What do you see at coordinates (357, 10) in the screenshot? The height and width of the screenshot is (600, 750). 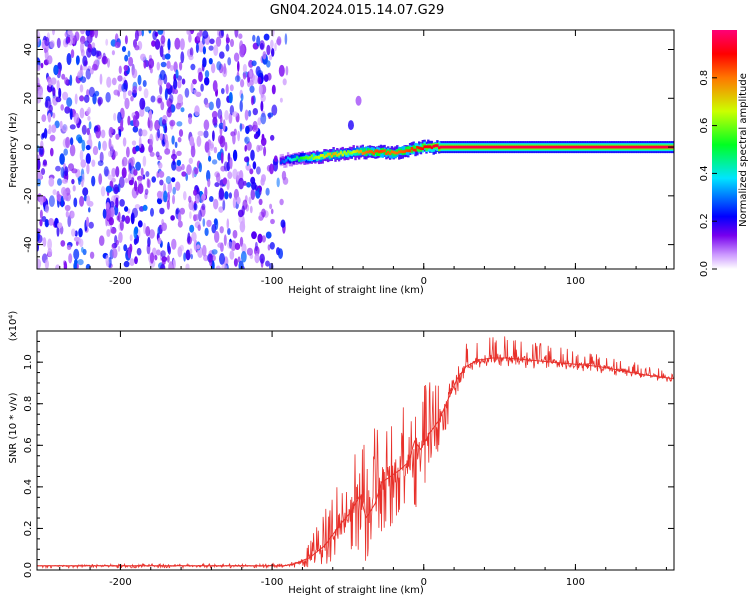 I see `figure-title: GN04.2024.015.14.07.G29` at bounding box center [357, 10].